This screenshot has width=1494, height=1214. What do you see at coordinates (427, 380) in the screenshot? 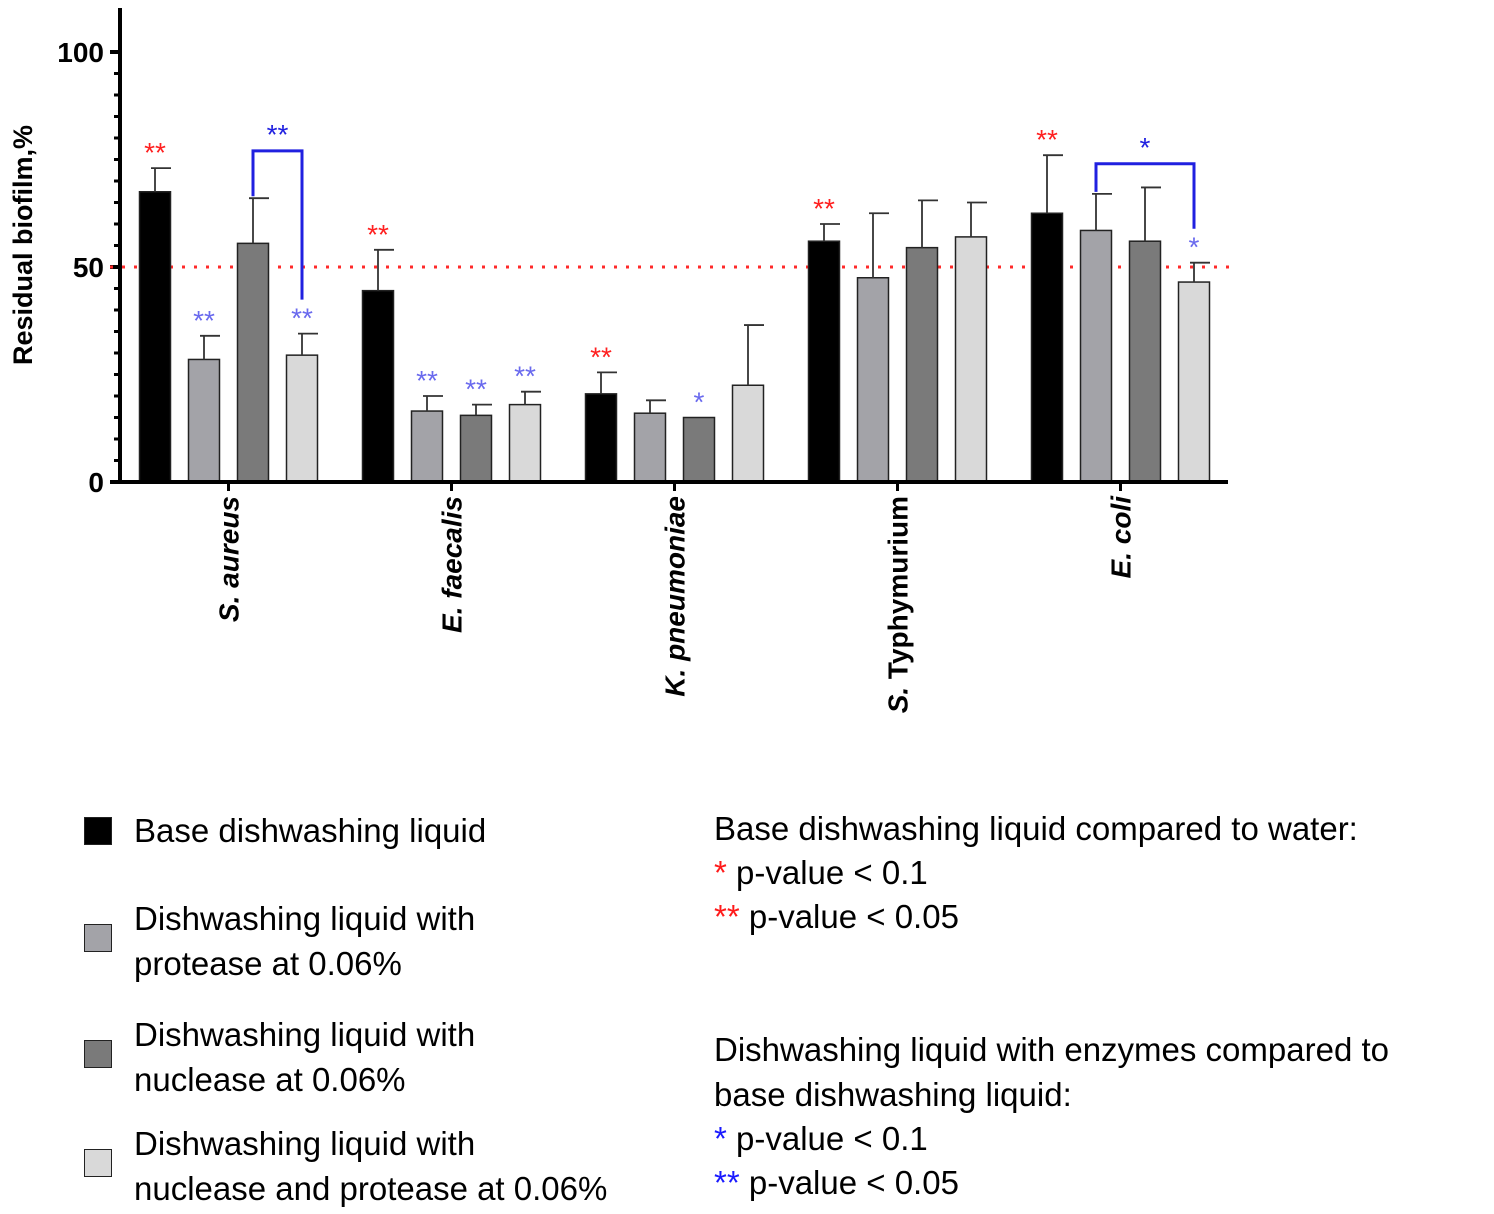
I see `sig-mark-s1-c1: **` at bounding box center [427, 380].